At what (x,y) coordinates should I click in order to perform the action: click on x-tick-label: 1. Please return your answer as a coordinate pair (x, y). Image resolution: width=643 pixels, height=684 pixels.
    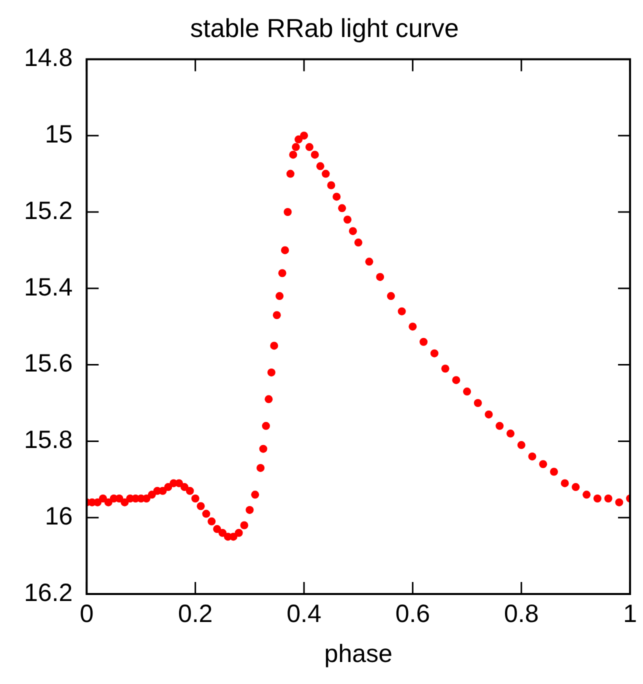
    Looking at the image, I should click on (630, 614).